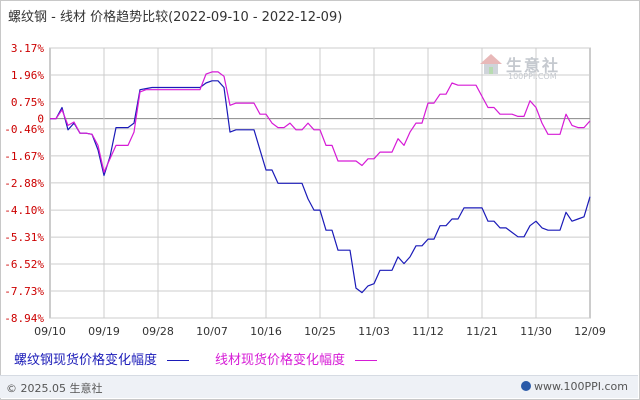  What do you see at coordinates (428, 331) in the screenshot?
I see `x-tick-label: 11/12` at bounding box center [428, 331].